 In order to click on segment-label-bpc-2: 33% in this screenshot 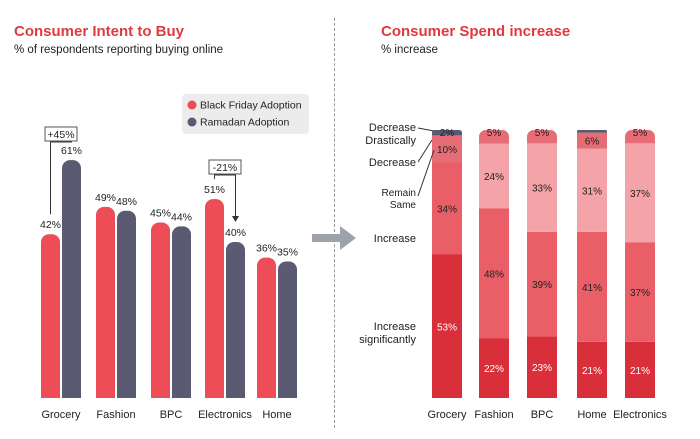, I will do `click(542, 189)`.